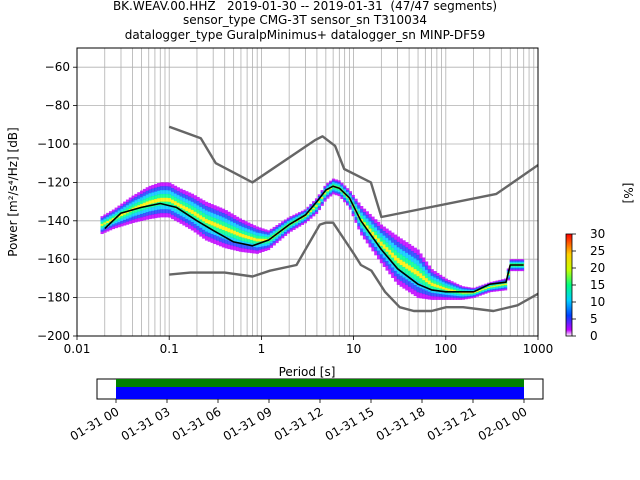 This screenshot has width=640, height=480. Describe the element at coordinates (320, 393) in the screenshot. I see `coverage-blue` at that location.